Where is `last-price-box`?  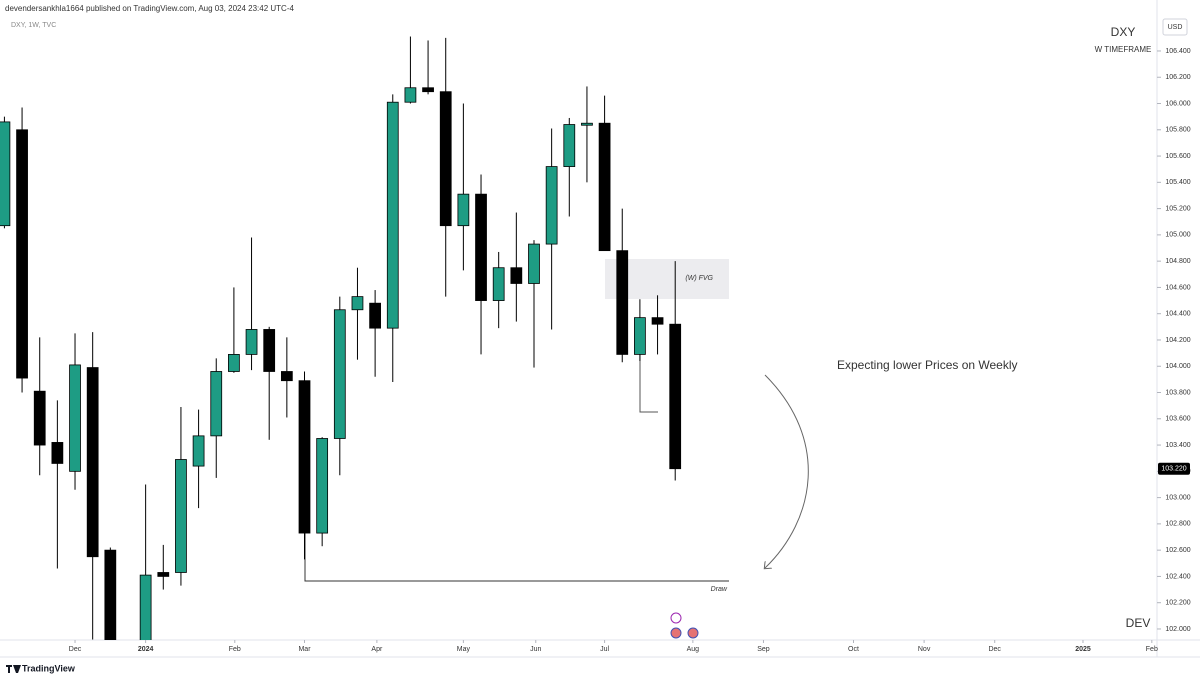
last-price-box is located at coordinates (1174, 468).